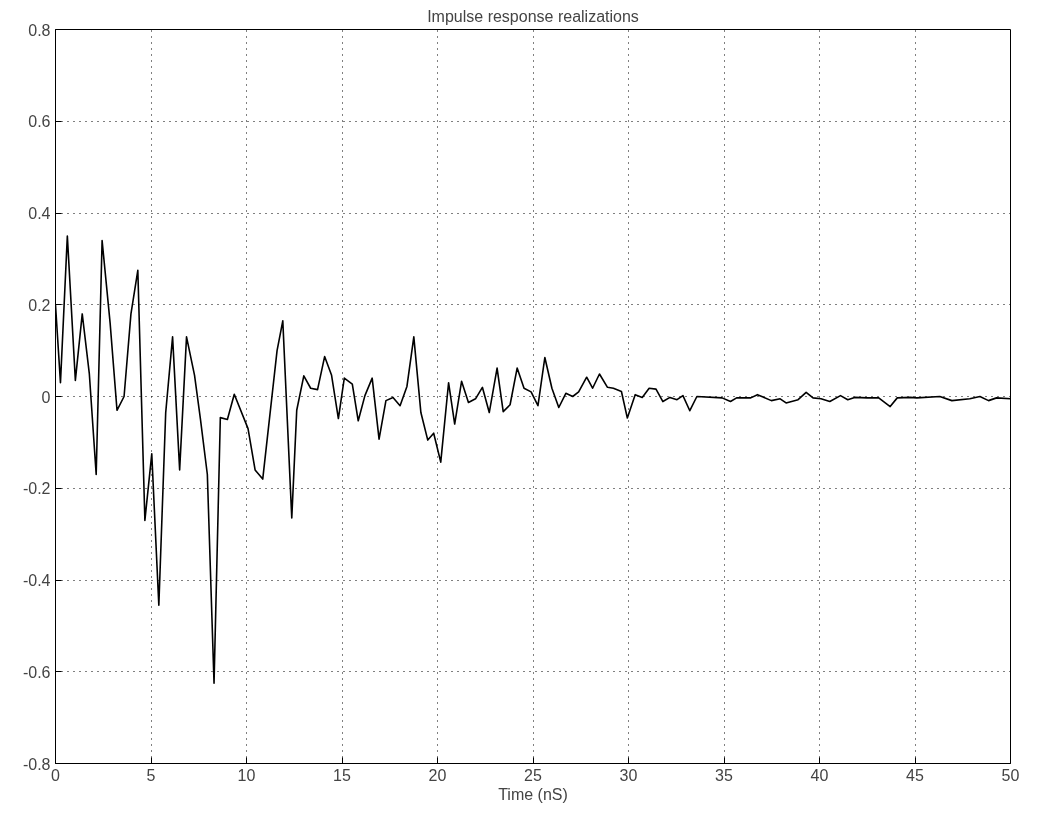 The width and height of the screenshot is (1042, 814). Describe the element at coordinates (533, 16) in the screenshot. I see `chart-title: Impulse response realizations` at that location.